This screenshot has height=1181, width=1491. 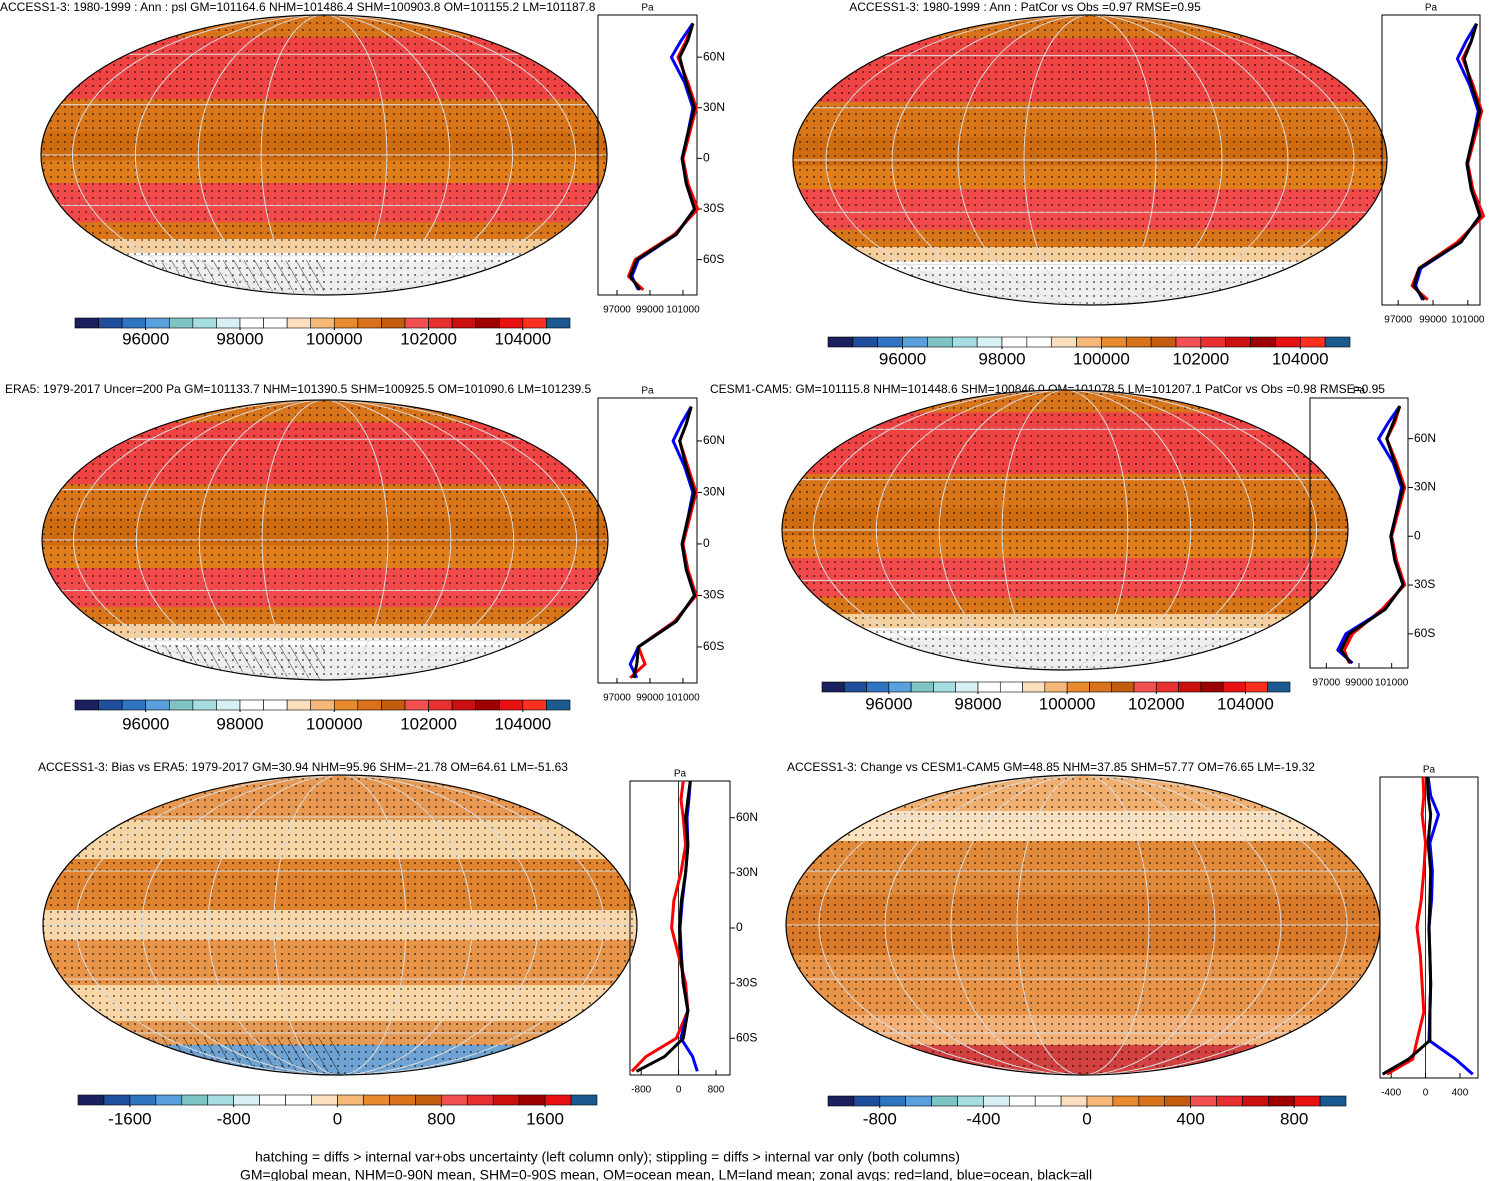 I want to click on x-tick-label: -400, so click(x=1391, y=1093).